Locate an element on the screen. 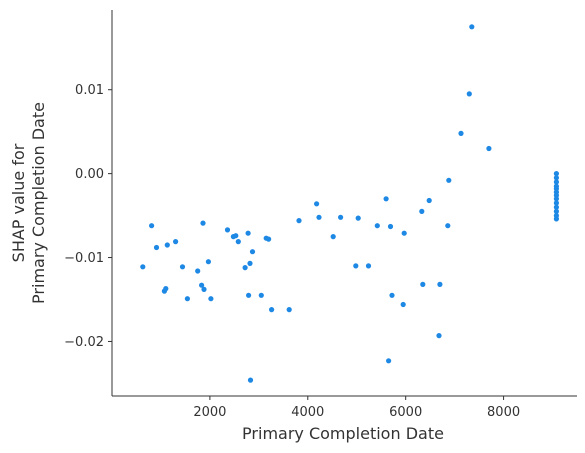 Image resolution: width=585 pixels, height=453 pixels. x-tick-label: 6000 is located at coordinates (405, 412).